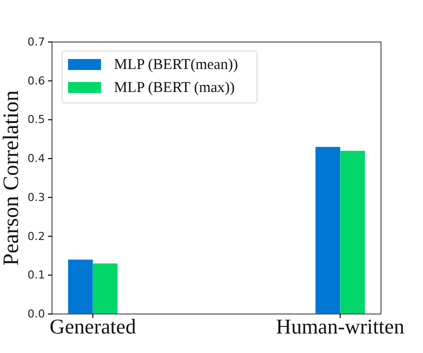 The image size is (423, 353). What do you see at coordinates (93, 326) in the screenshot?
I see `x-tick-label: Generated` at bounding box center [93, 326].